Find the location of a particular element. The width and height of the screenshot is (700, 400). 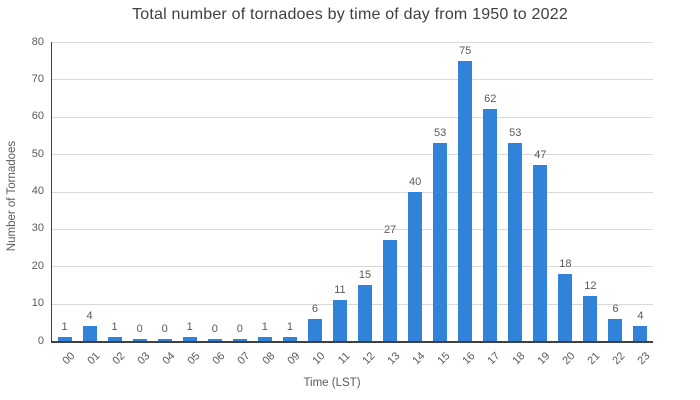

x-tick-label: 14 is located at coordinates (419, 359).